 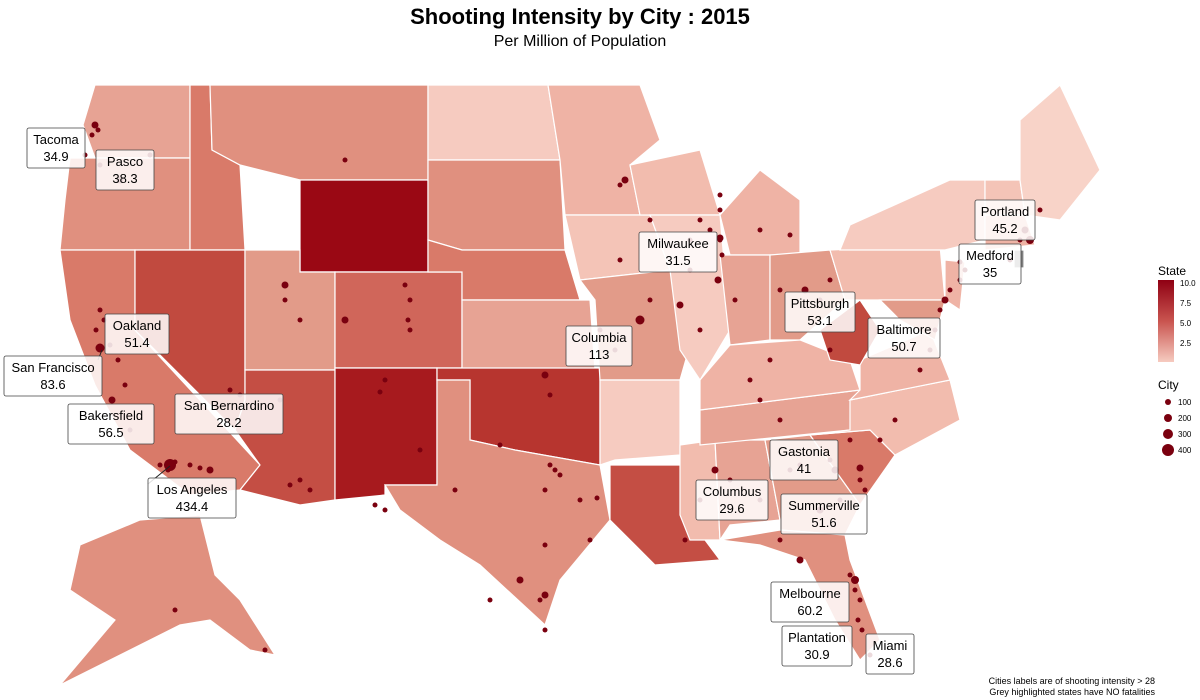 What do you see at coordinates (125, 161) in the screenshot?
I see `city-label-name: Pasco` at bounding box center [125, 161].